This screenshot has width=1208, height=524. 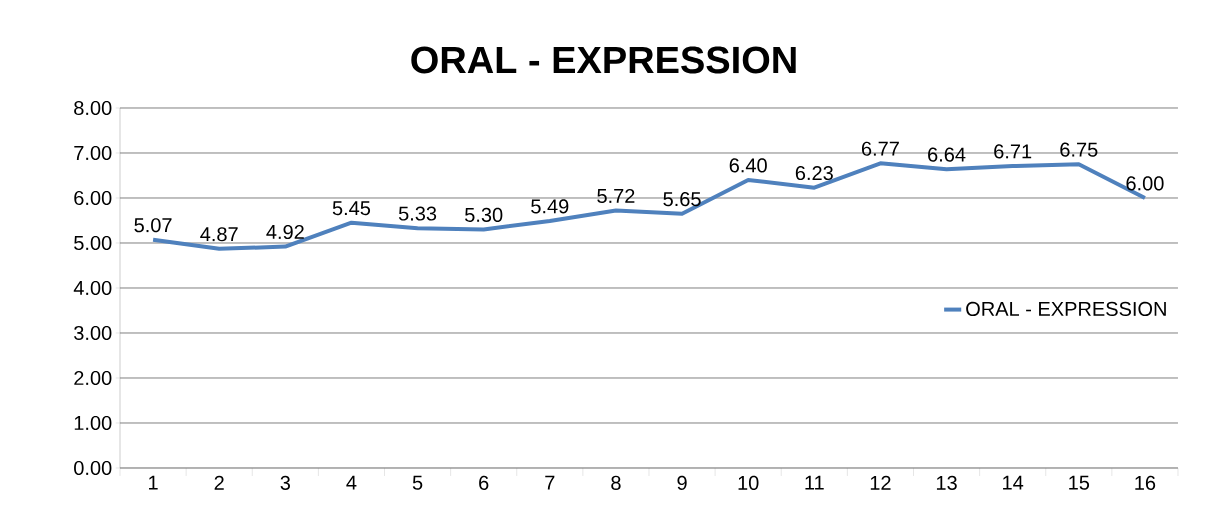 I want to click on x-tick-label: 4, so click(x=351, y=482).